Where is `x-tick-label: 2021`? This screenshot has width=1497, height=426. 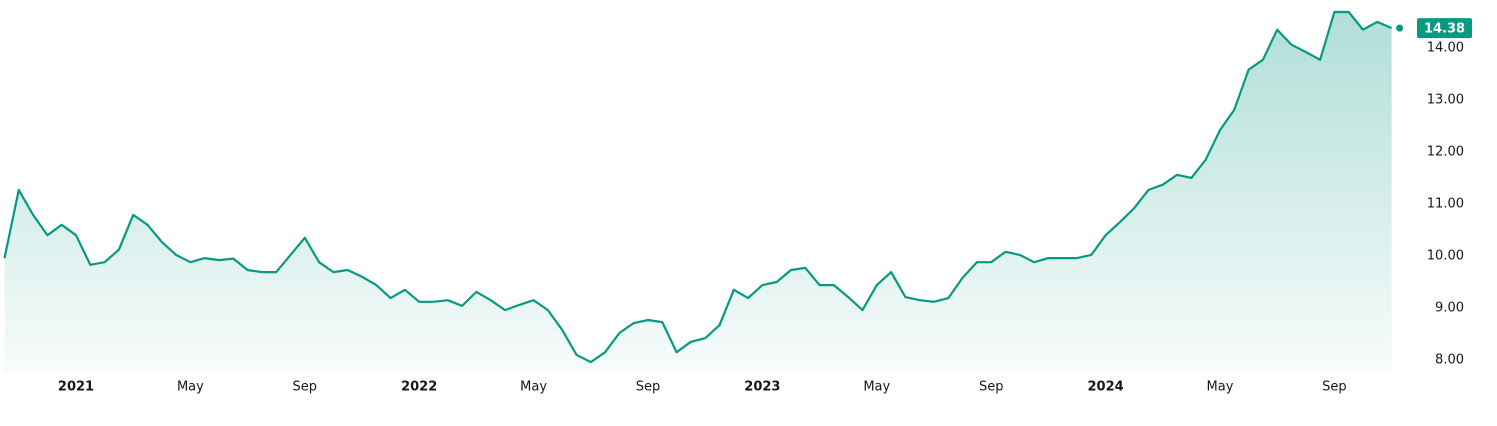
x-tick-label: 2021 is located at coordinates (76, 387).